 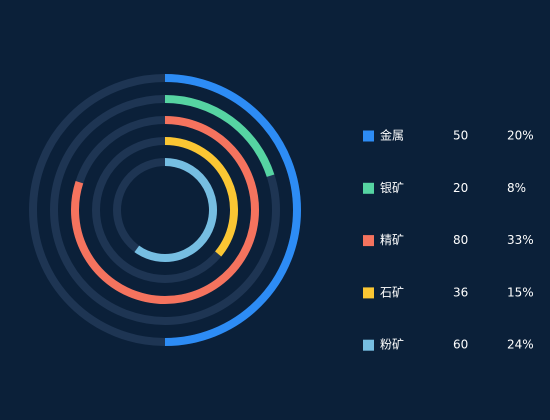 What do you see at coordinates (392, 345) in the screenshot?
I see `legend-label: 粉矿` at bounding box center [392, 345].